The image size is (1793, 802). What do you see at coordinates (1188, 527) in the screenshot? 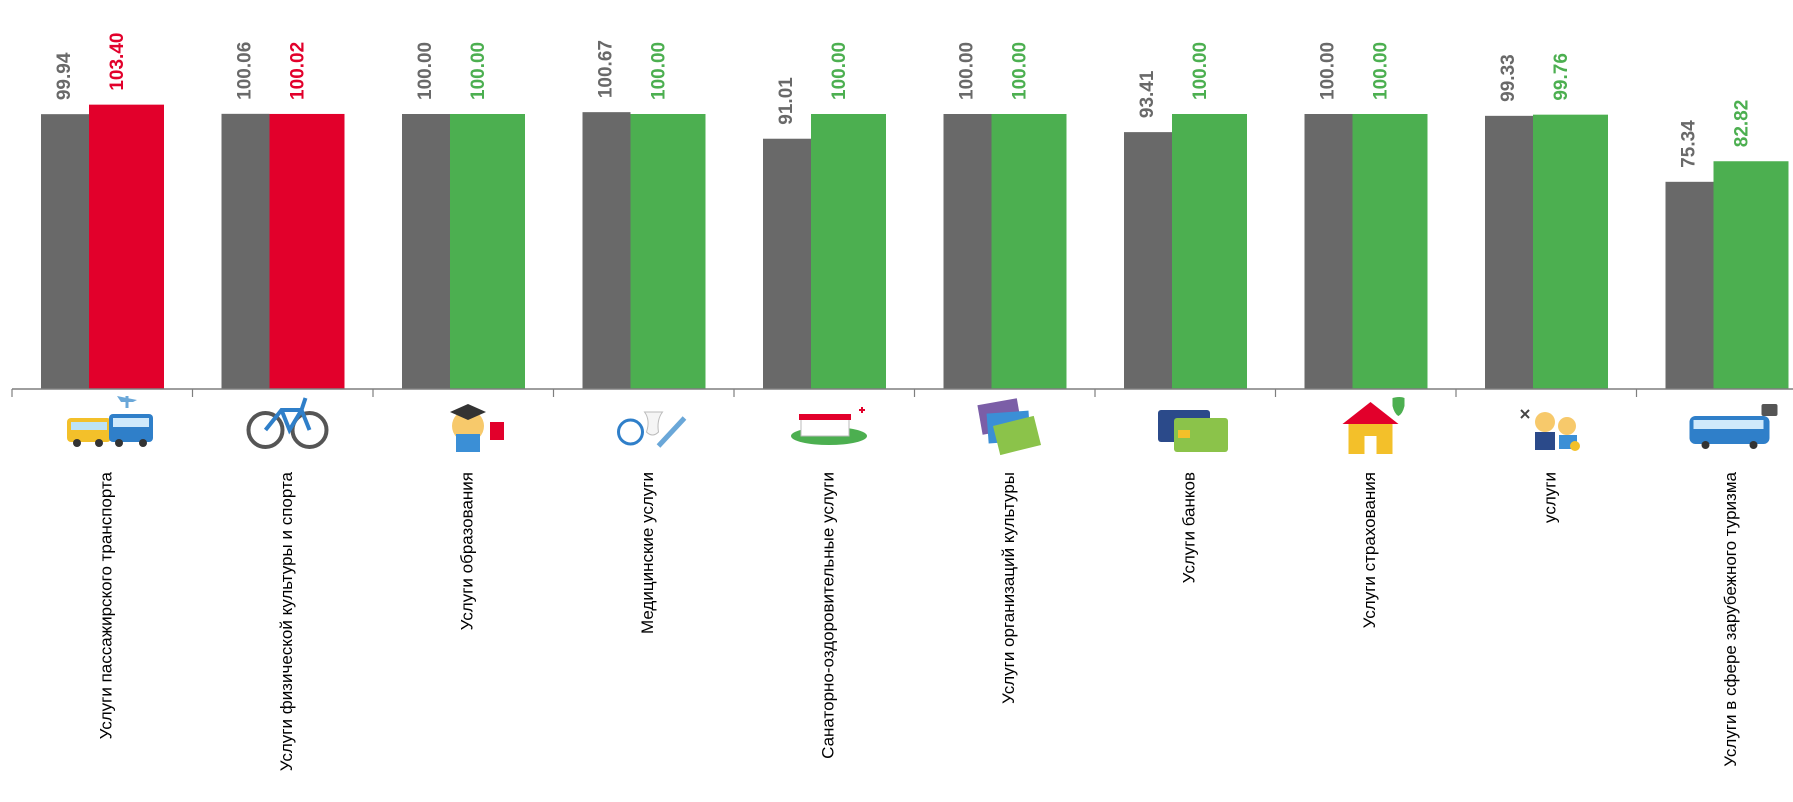
I see `category-label-6: Услуги банков` at bounding box center [1188, 527].